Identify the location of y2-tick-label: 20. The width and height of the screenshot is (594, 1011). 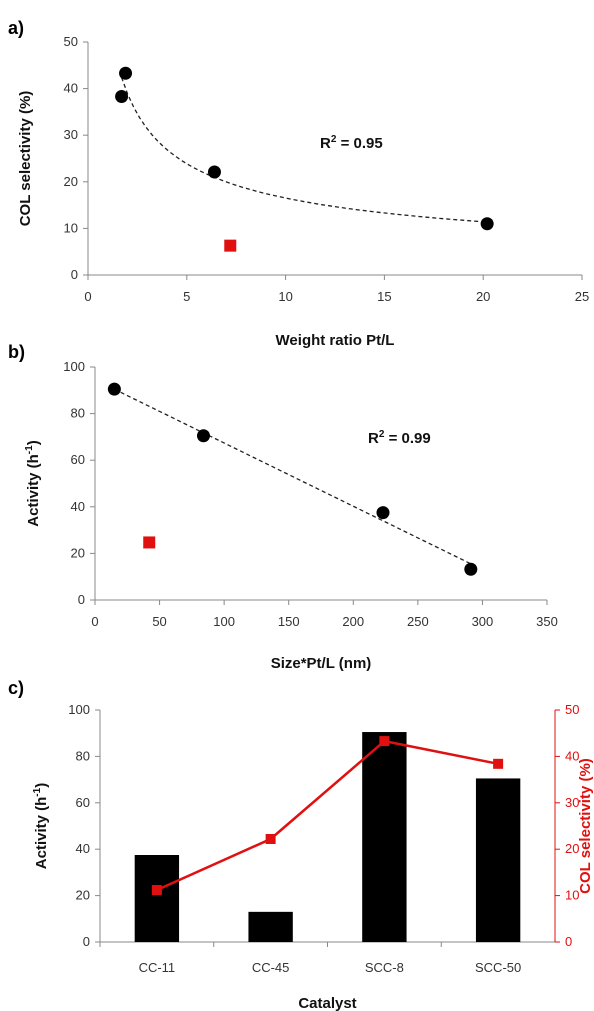
(572, 848).